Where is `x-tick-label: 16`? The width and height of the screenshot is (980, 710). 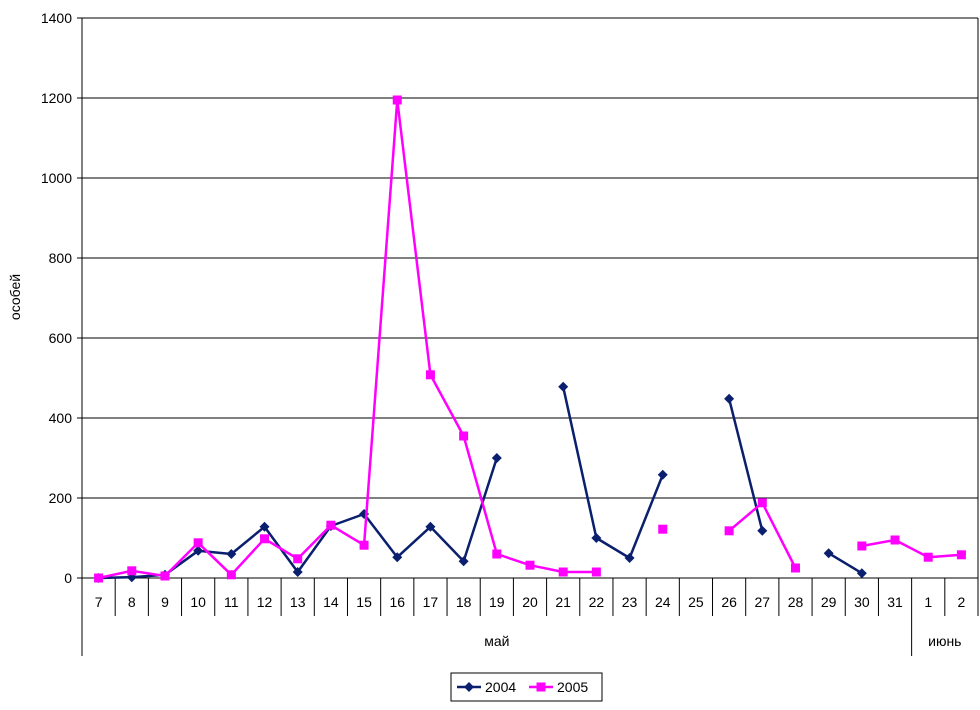
x-tick-label: 16 is located at coordinates (397, 602).